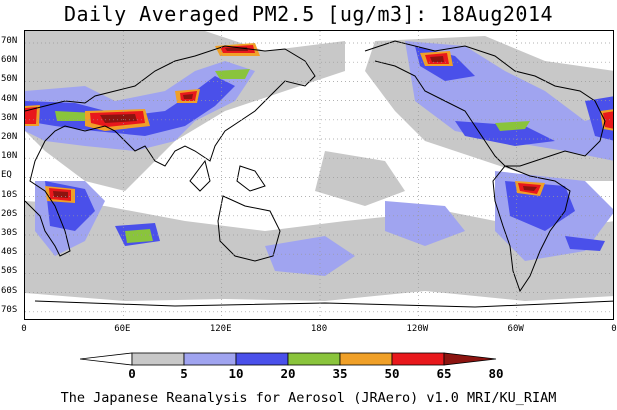  What do you see at coordinates (308, 14) in the screenshot?
I see `chart-title: Daily Averaged PM2.5 [ug/m3]: 18Aug2014` at bounding box center [308, 14].